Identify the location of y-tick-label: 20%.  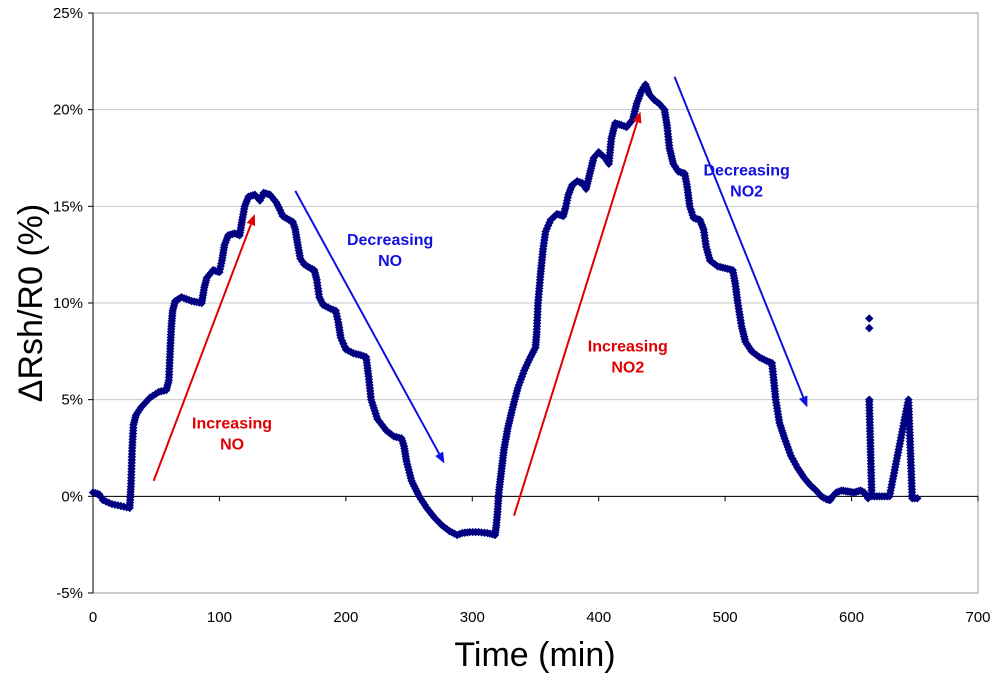
(68, 110).